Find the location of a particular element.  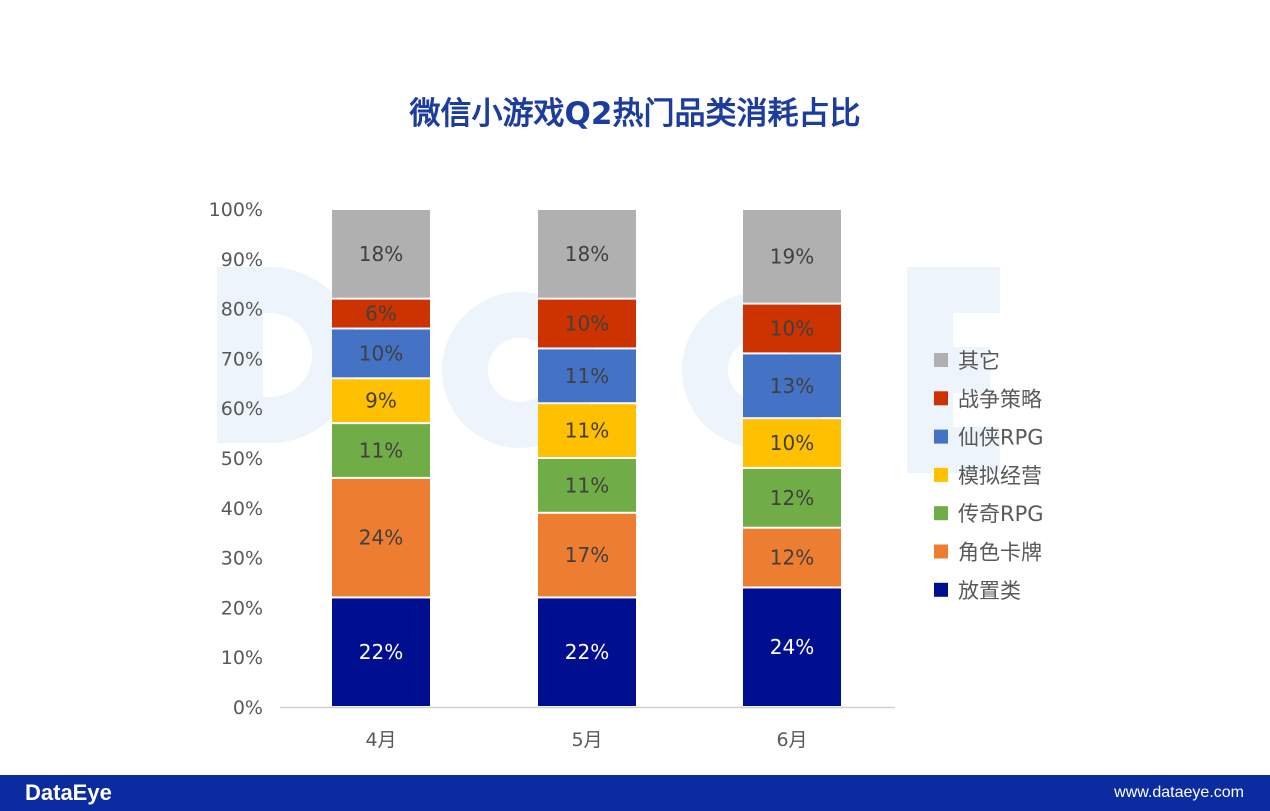

data-label: 6% is located at coordinates (381, 314).